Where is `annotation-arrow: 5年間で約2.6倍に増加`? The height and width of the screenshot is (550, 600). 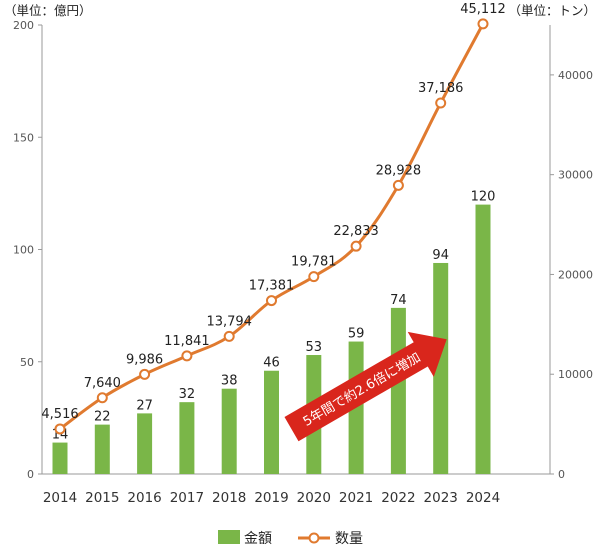
annotation-arrow: 5年間で約2.6倍に増加 is located at coordinates (365, 386).